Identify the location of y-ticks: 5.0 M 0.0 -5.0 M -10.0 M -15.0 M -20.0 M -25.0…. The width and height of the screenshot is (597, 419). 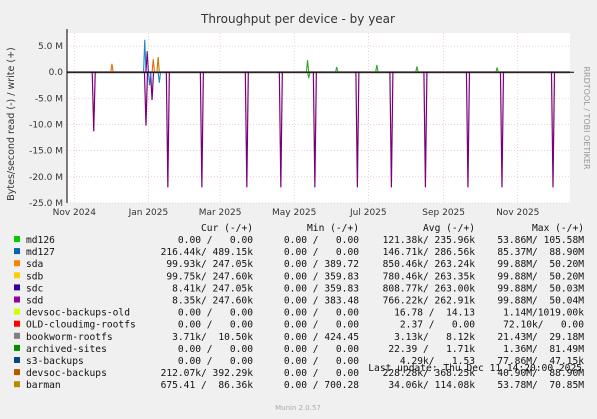
(46, 125).